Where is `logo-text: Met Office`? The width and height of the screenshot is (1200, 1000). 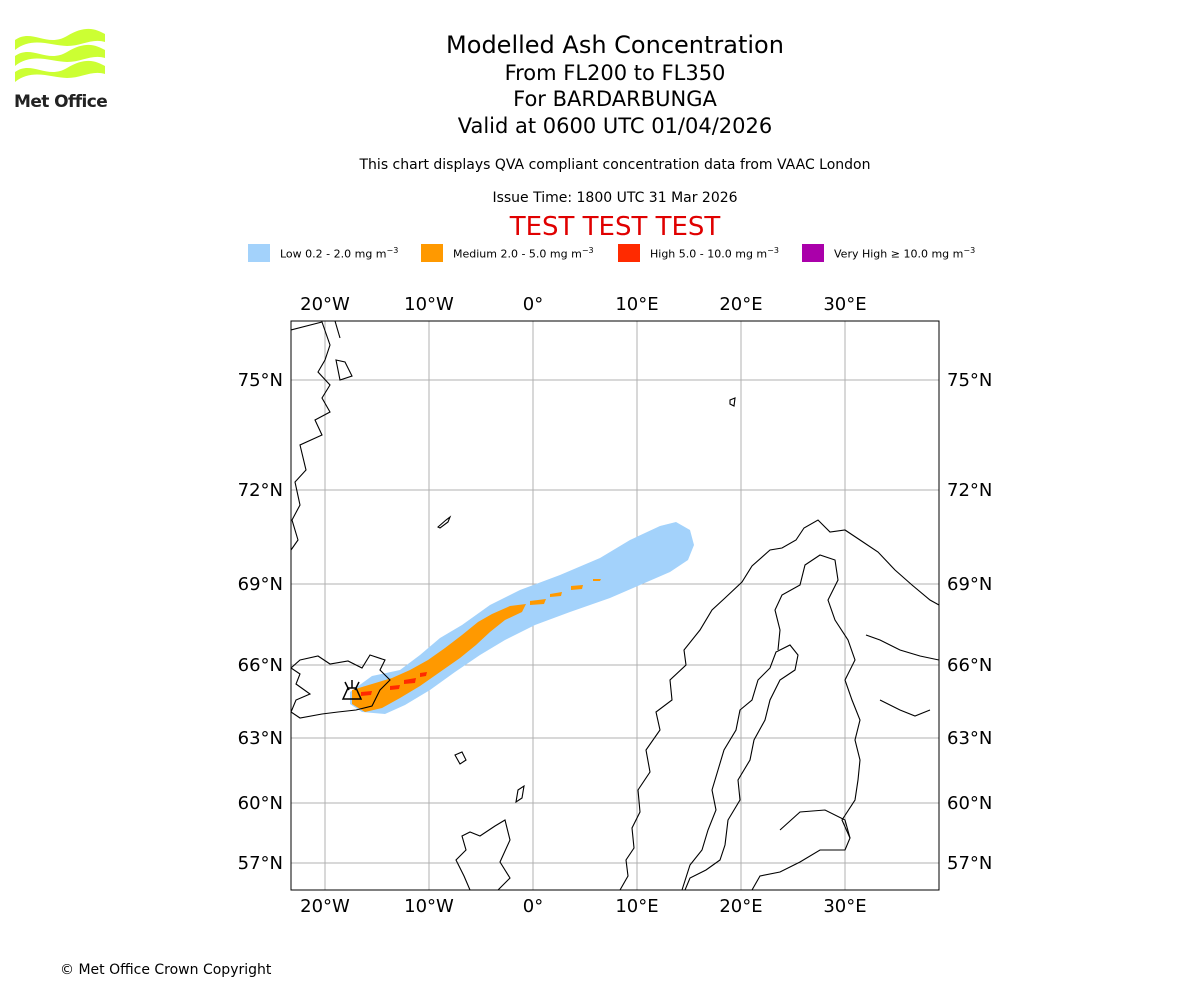 logo-text: Met Office is located at coordinates (61, 102).